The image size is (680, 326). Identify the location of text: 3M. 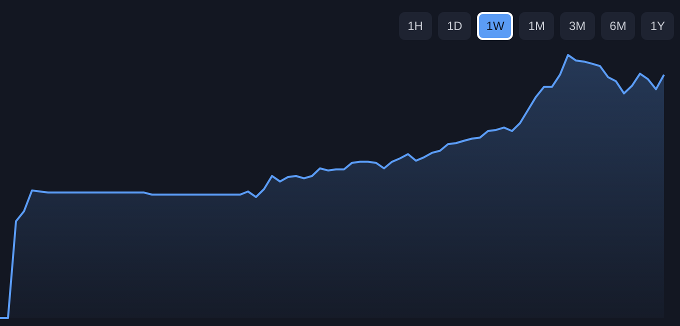
(577, 26).